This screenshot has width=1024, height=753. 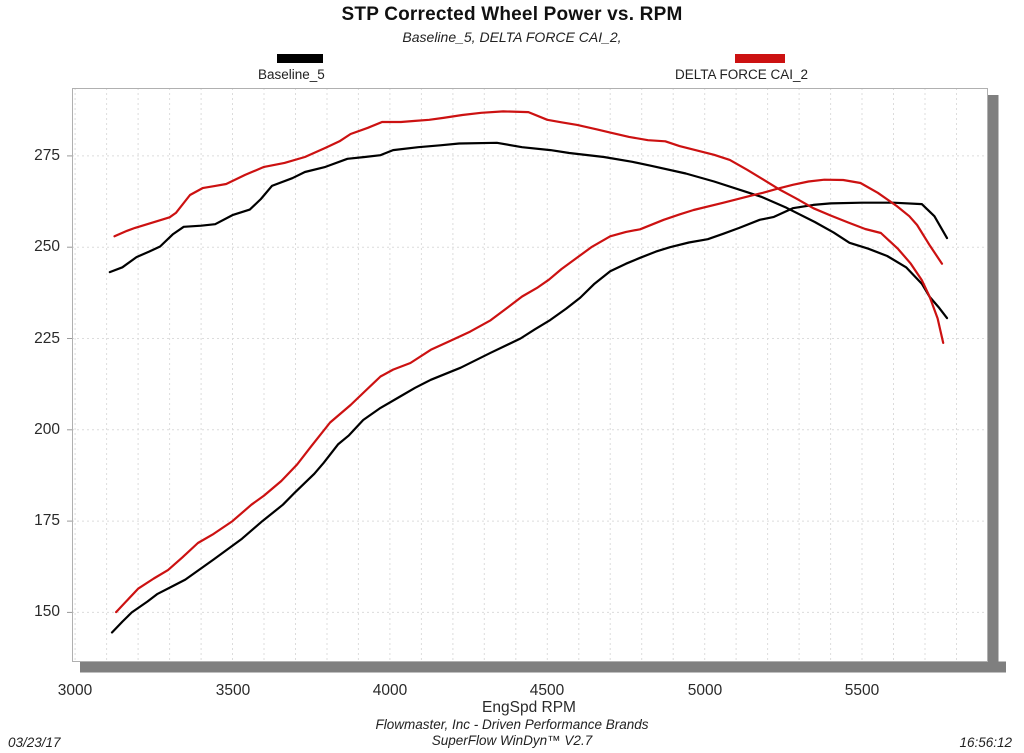 What do you see at coordinates (47, 246) in the screenshot?
I see `y-tick-label: 250` at bounding box center [47, 246].